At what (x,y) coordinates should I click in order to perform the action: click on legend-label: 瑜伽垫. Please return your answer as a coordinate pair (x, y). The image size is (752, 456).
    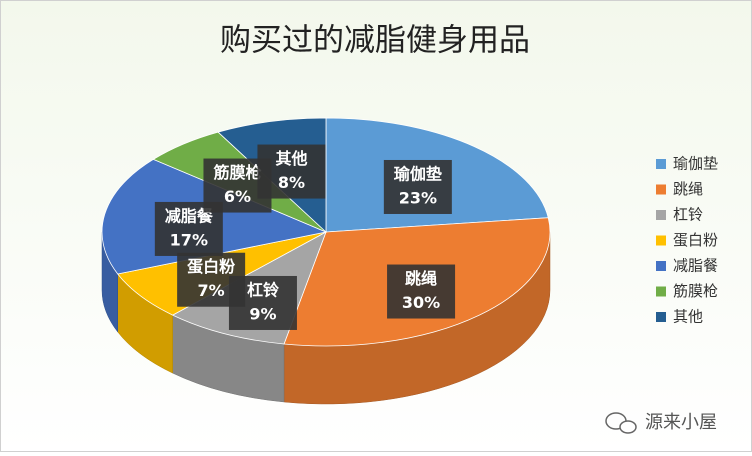
    Looking at the image, I should click on (695, 164).